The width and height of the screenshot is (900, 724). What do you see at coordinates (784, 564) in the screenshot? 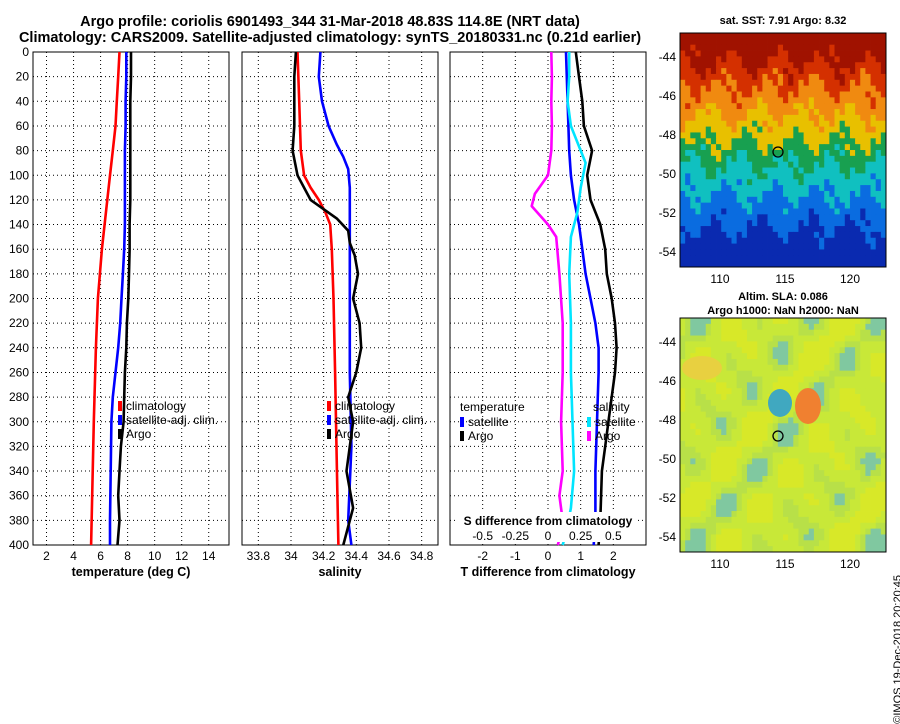
I see `map-lon-tick: 115` at bounding box center [784, 564].